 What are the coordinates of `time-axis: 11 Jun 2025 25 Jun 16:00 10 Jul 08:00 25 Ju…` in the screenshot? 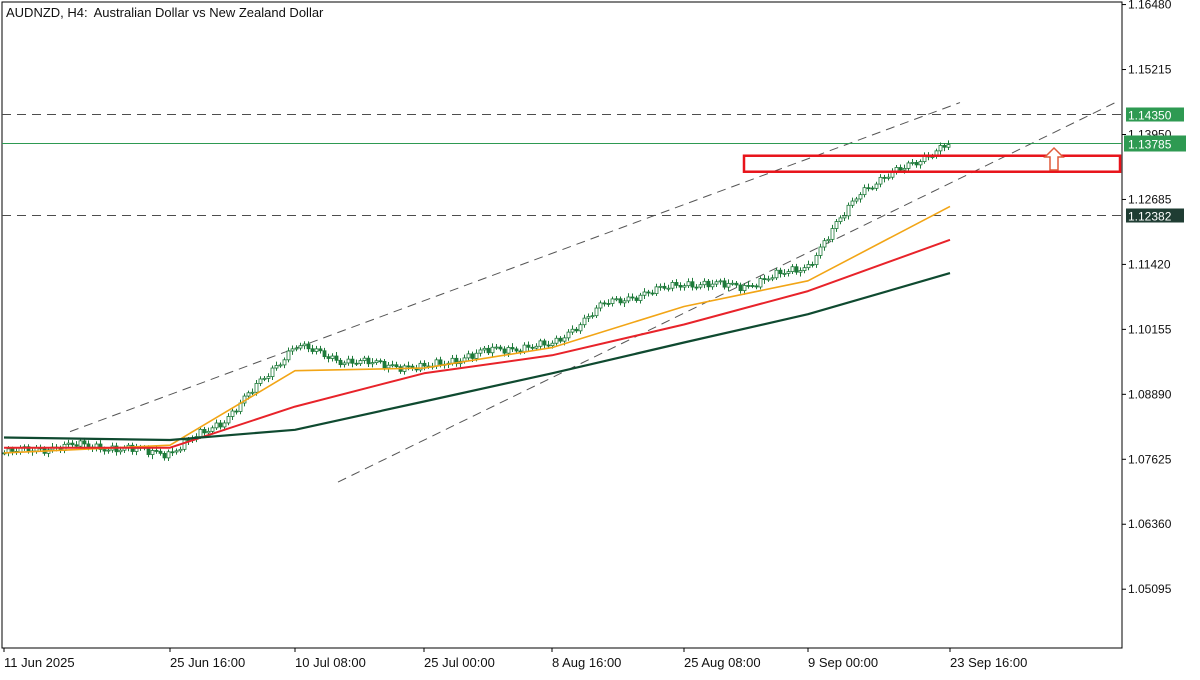 It's located at (515, 659).